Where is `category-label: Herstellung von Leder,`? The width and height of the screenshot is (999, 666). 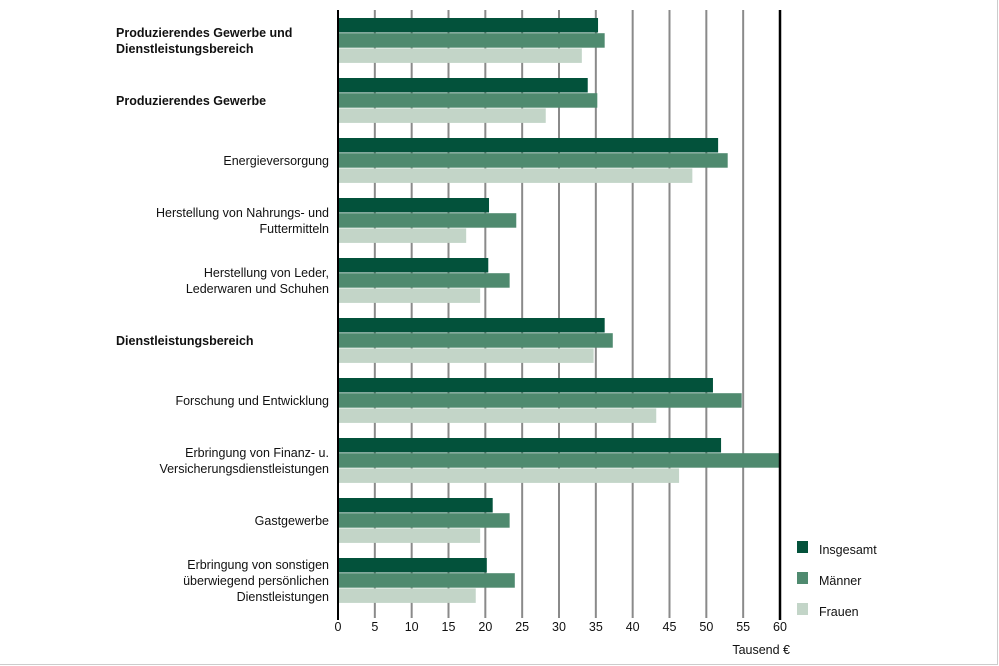 category-label: Herstellung von Leder, is located at coordinates (266, 273).